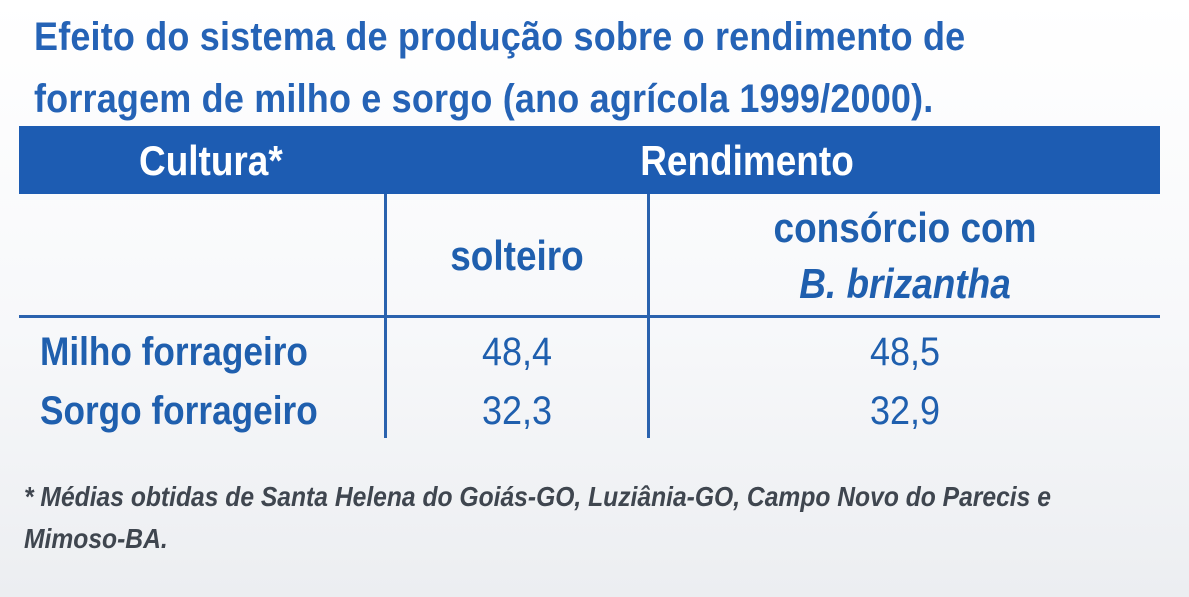  Describe the element at coordinates (589, 160) in the screenshot. I see `table-header-row: Cultura* Rendimento` at that location.